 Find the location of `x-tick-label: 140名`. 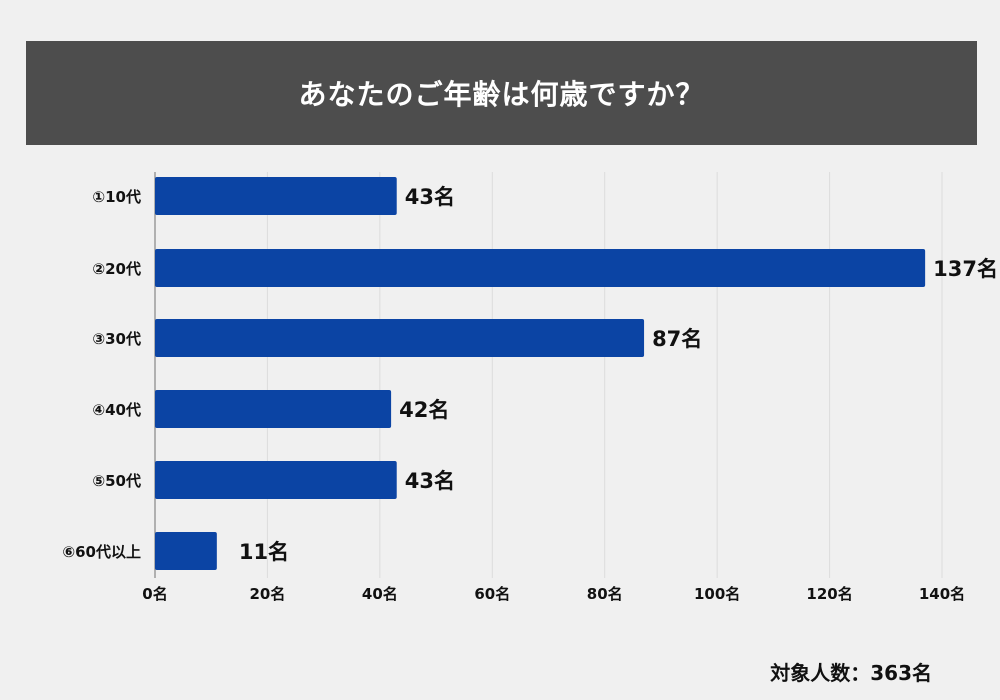

x-tick-label: 140名 is located at coordinates (942, 594).